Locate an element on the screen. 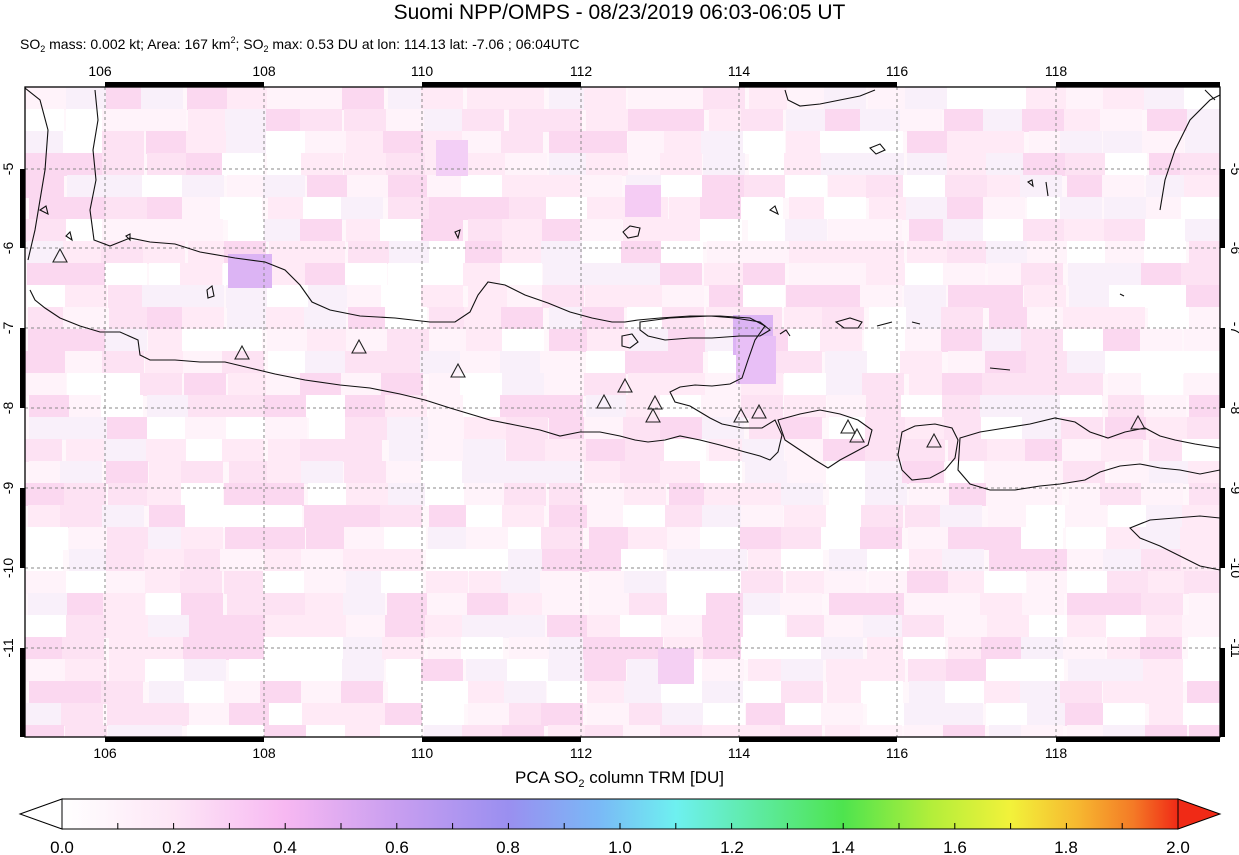  colorbar-high-arrow is located at coordinates (1199, 814).